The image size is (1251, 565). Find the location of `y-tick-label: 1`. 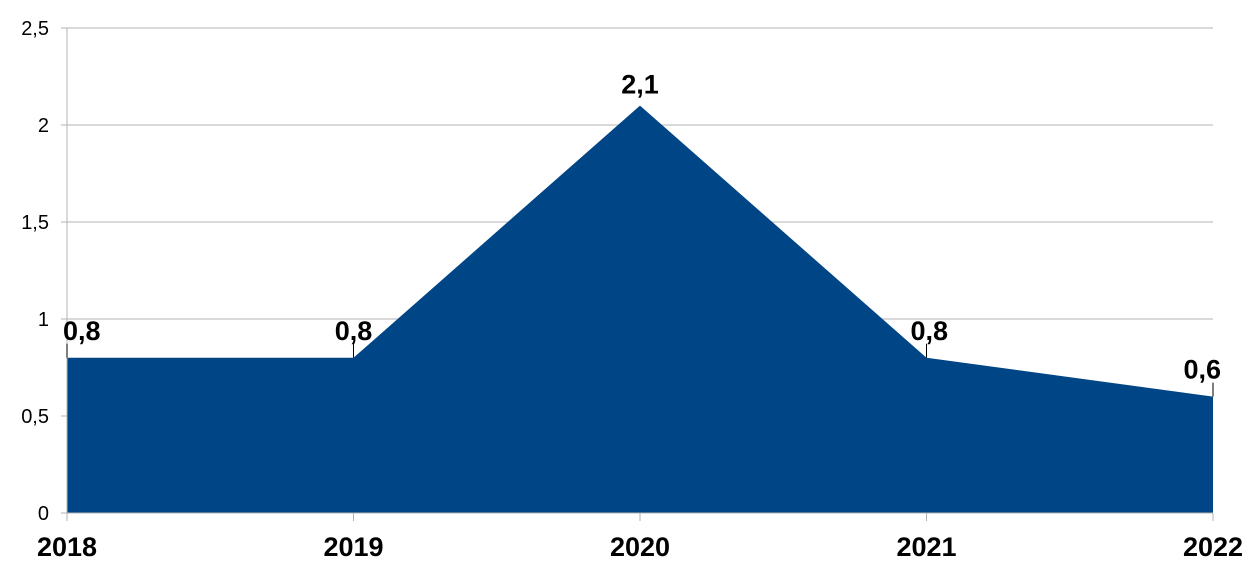

y-tick-label: 1 is located at coordinates (43, 320).